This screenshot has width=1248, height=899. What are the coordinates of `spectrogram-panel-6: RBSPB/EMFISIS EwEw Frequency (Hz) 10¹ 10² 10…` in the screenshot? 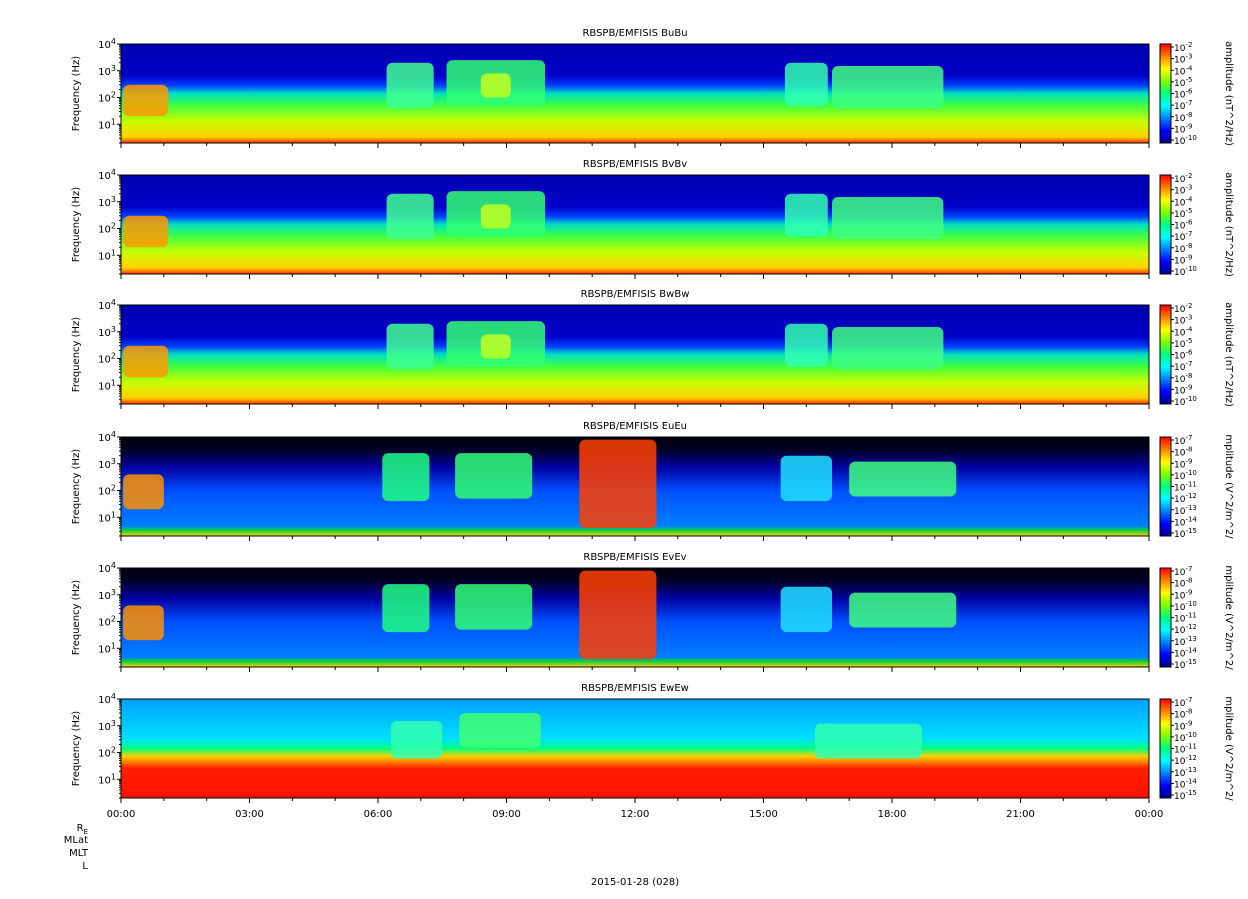 It's located at (652, 751).